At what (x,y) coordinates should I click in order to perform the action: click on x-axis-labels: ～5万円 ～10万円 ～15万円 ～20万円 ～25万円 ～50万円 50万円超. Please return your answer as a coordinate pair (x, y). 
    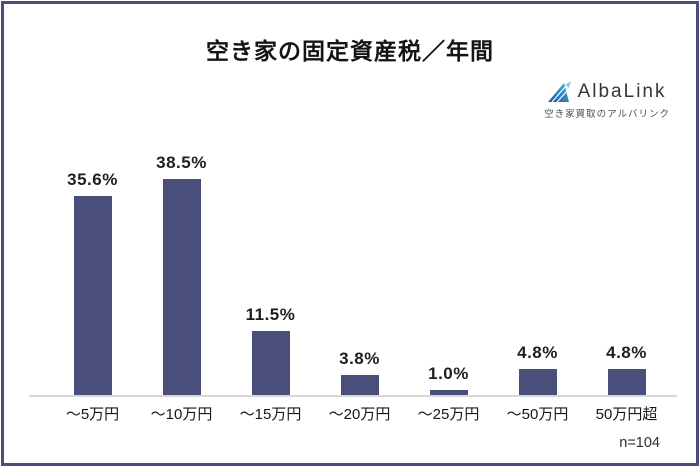
    Looking at the image, I should click on (359, 413).